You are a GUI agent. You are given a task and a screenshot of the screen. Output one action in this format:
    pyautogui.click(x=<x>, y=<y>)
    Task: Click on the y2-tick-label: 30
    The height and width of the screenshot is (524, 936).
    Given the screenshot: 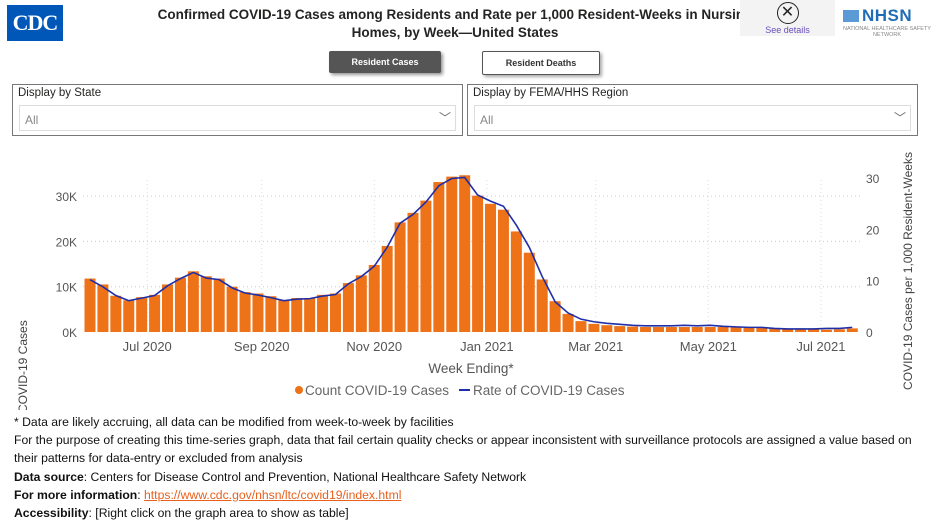 What is the action you would take?
    pyautogui.click(x=873, y=179)
    